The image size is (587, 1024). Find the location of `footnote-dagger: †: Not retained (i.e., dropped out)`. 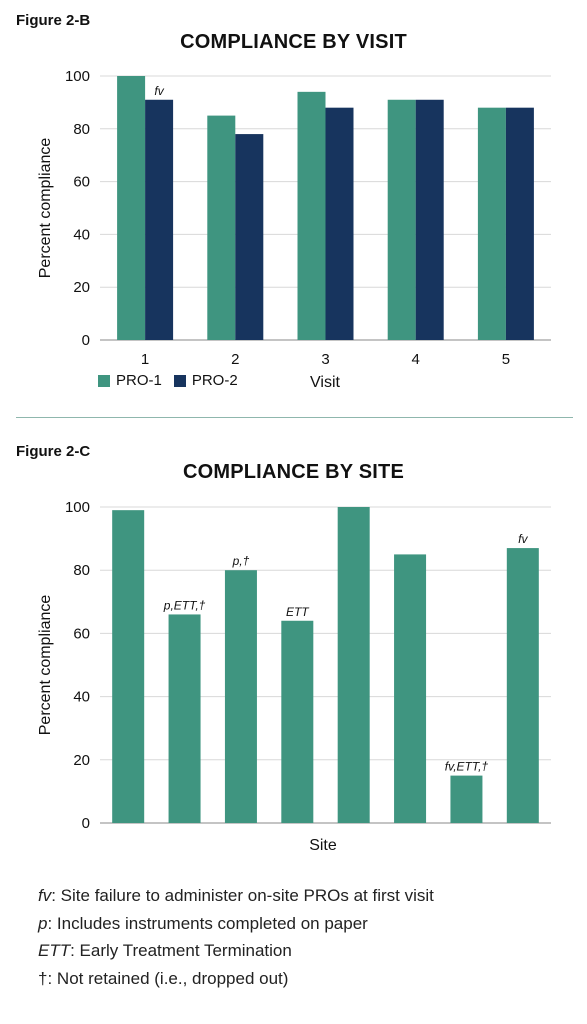

footnote-dagger: †: Not retained (i.e., dropped out) is located at coordinates (236, 979).